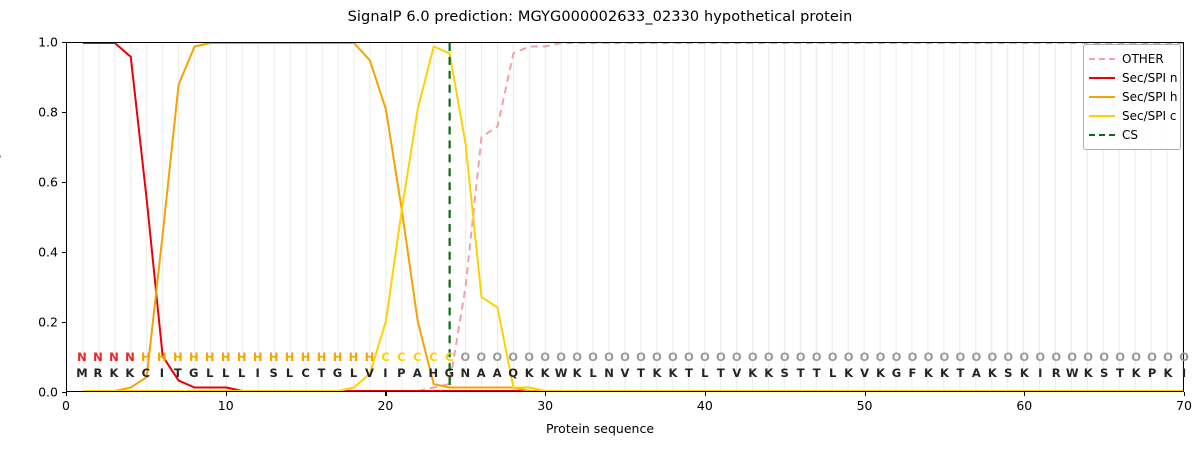 The height and width of the screenshot is (450, 1200). Describe the element at coordinates (976, 357) in the screenshot. I see `region-annotation-57: O` at that location.